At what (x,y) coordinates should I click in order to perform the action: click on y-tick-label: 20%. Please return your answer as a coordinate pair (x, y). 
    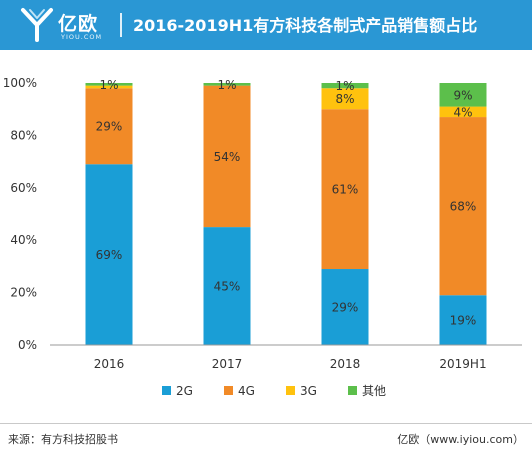
    Looking at the image, I should click on (23, 293).